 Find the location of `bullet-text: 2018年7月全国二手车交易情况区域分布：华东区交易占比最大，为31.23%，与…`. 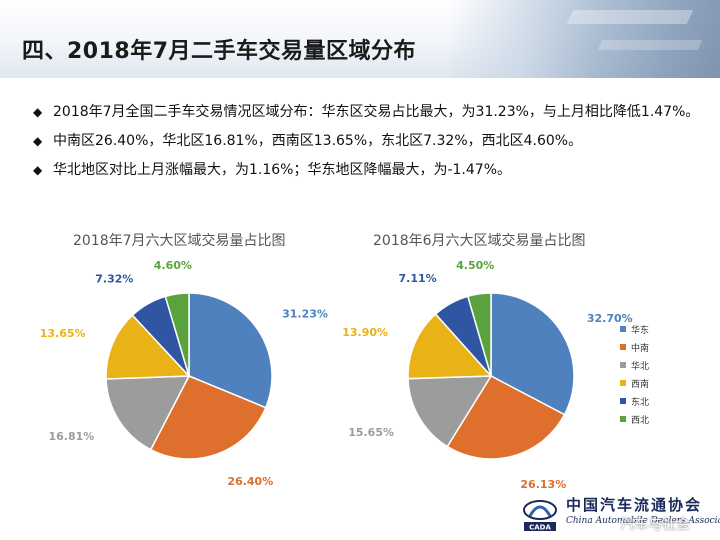

bullet-text: 2018年7月全国二手车交易情况区域分布：华东区交易占比最大，为31.23%，与… is located at coordinates (376, 112).